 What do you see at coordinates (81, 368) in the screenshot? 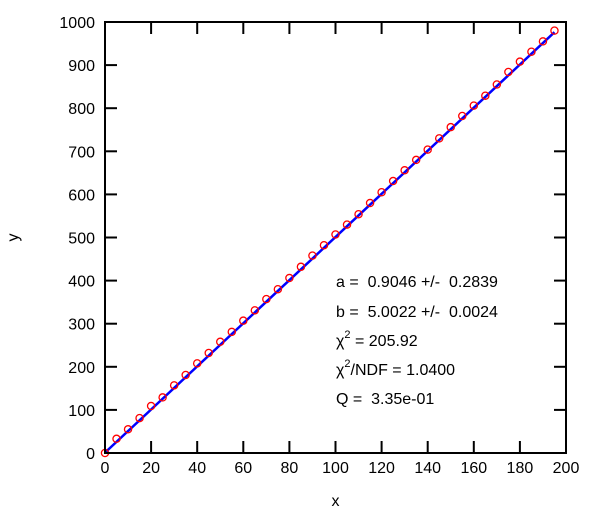
I see `y-tick-label: 200` at bounding box center [81, 368].